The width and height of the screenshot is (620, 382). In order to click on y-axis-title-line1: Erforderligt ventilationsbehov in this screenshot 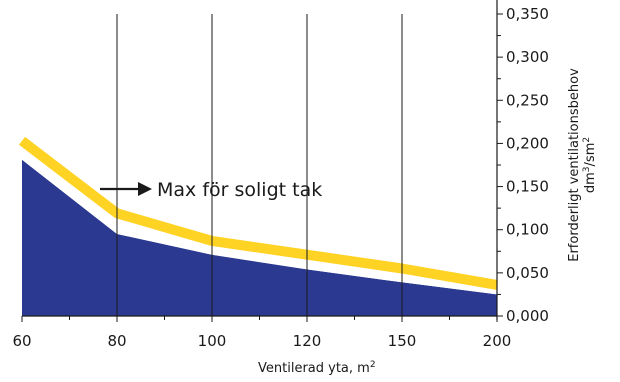, I will do `click(574, 165)`.